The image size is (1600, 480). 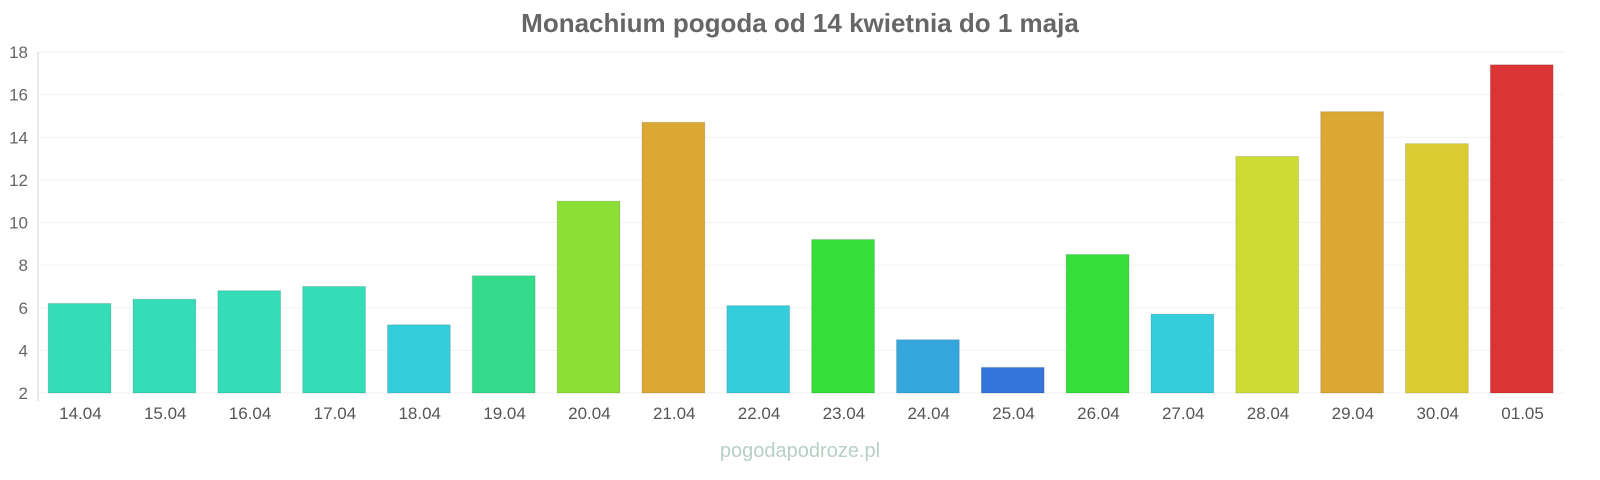 I want to click on bar-01.05, so click(x=1521, y=229).